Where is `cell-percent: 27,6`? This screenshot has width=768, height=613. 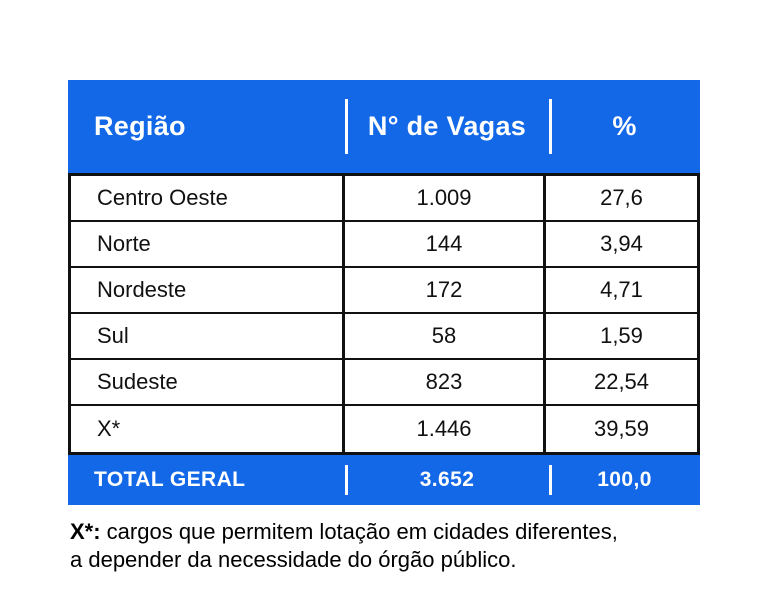 cell-percent: 27,6 is located at coordinates (621, 197).